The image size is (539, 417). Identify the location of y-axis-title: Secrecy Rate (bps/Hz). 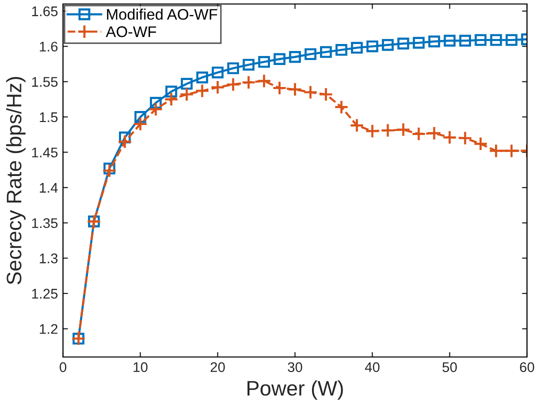
(16, 180).